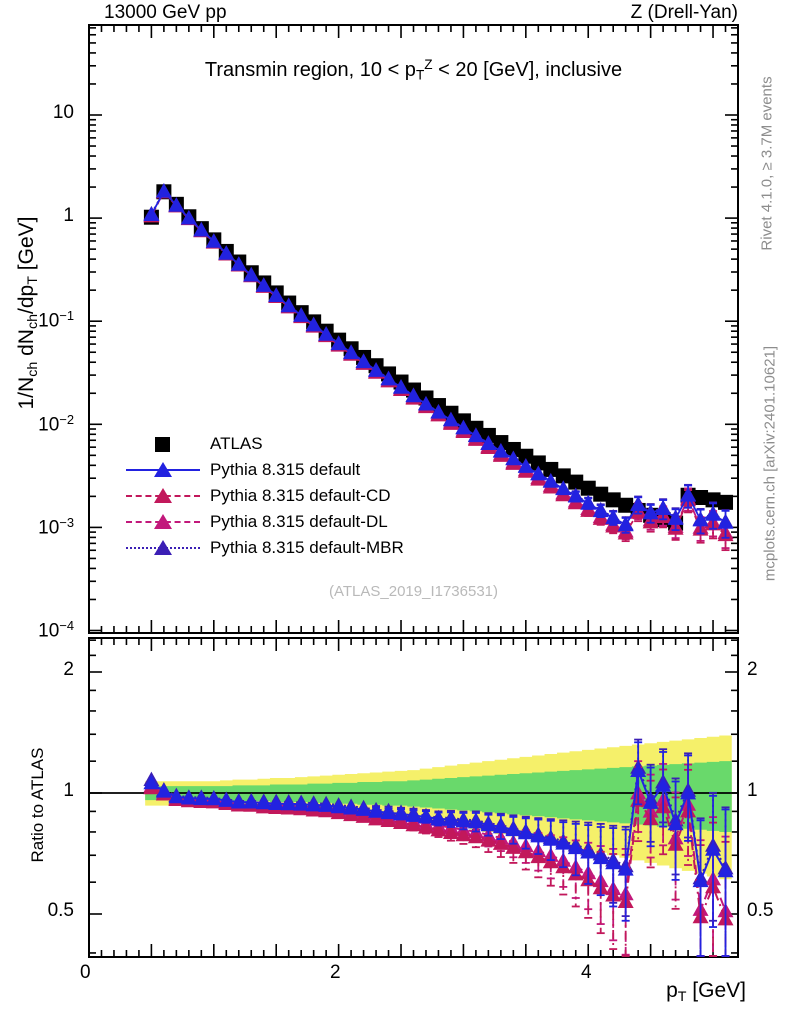  What do you see at coordinates (300, 495) in the screenshot?
I see `legend-label-default-cd: Pythia 8.315 default-CD` at bounding box center [300, 495].